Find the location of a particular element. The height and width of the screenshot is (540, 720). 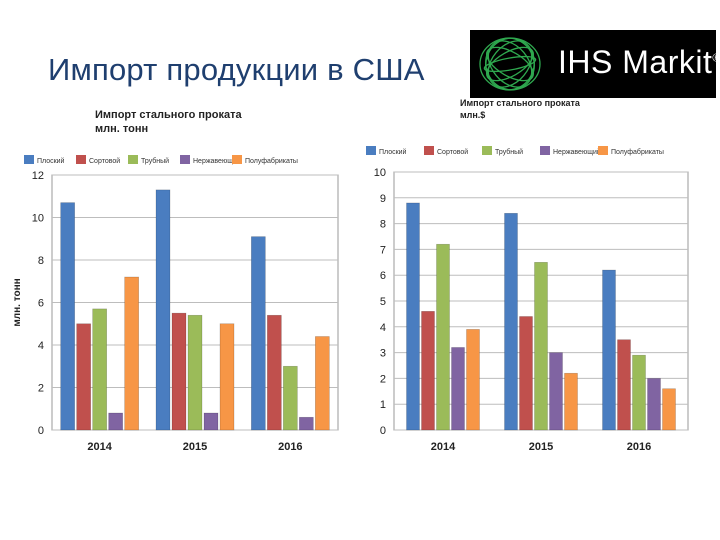

y-tick-label: 7 is located at coordinates (383, 250).